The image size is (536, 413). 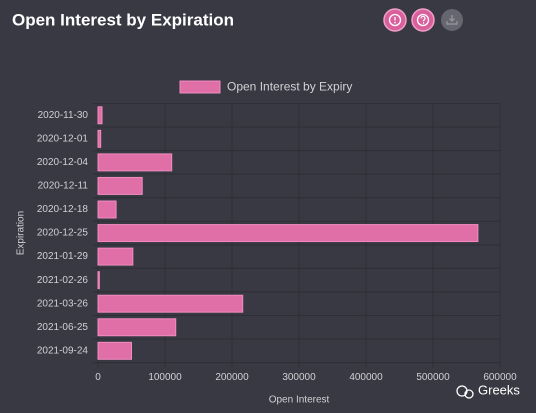 I want to click on y-tick-label: 2020-11-30, so click(x=63, y=115).